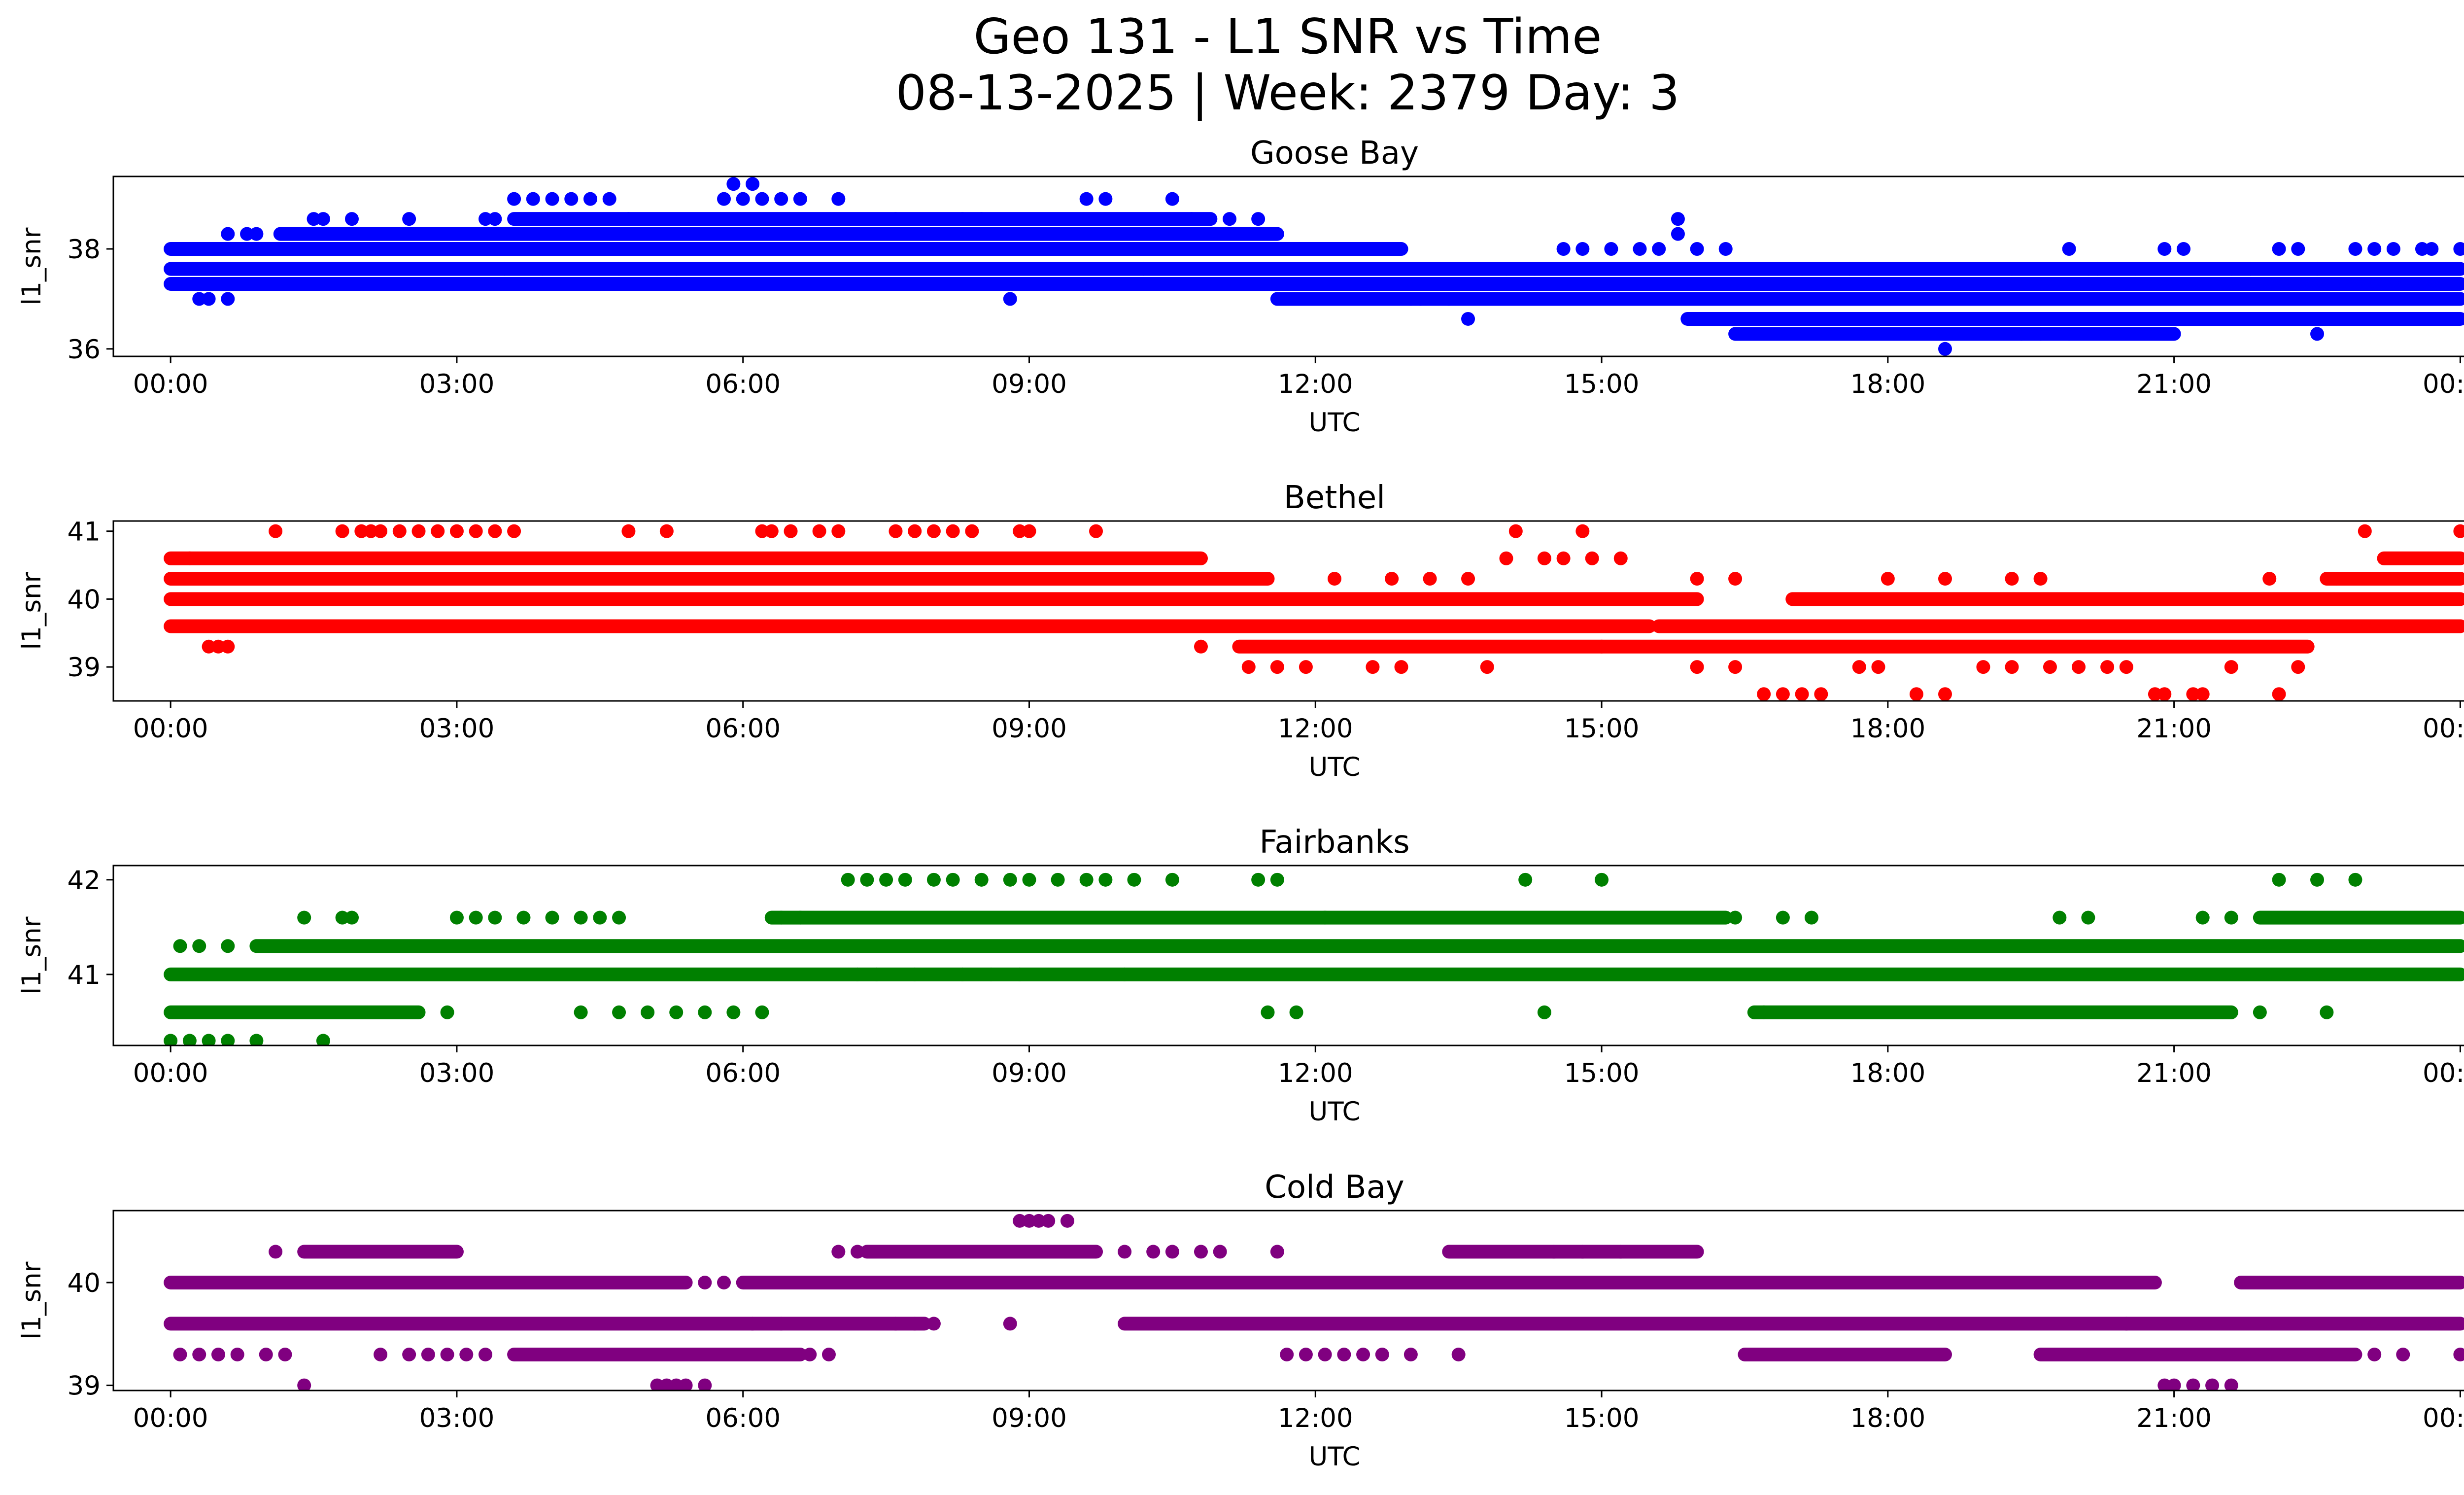  What do you see at coordinates (84, 600) in the screenshot?
I see `y-tick-label: 40` at bounding box center [84, 600].